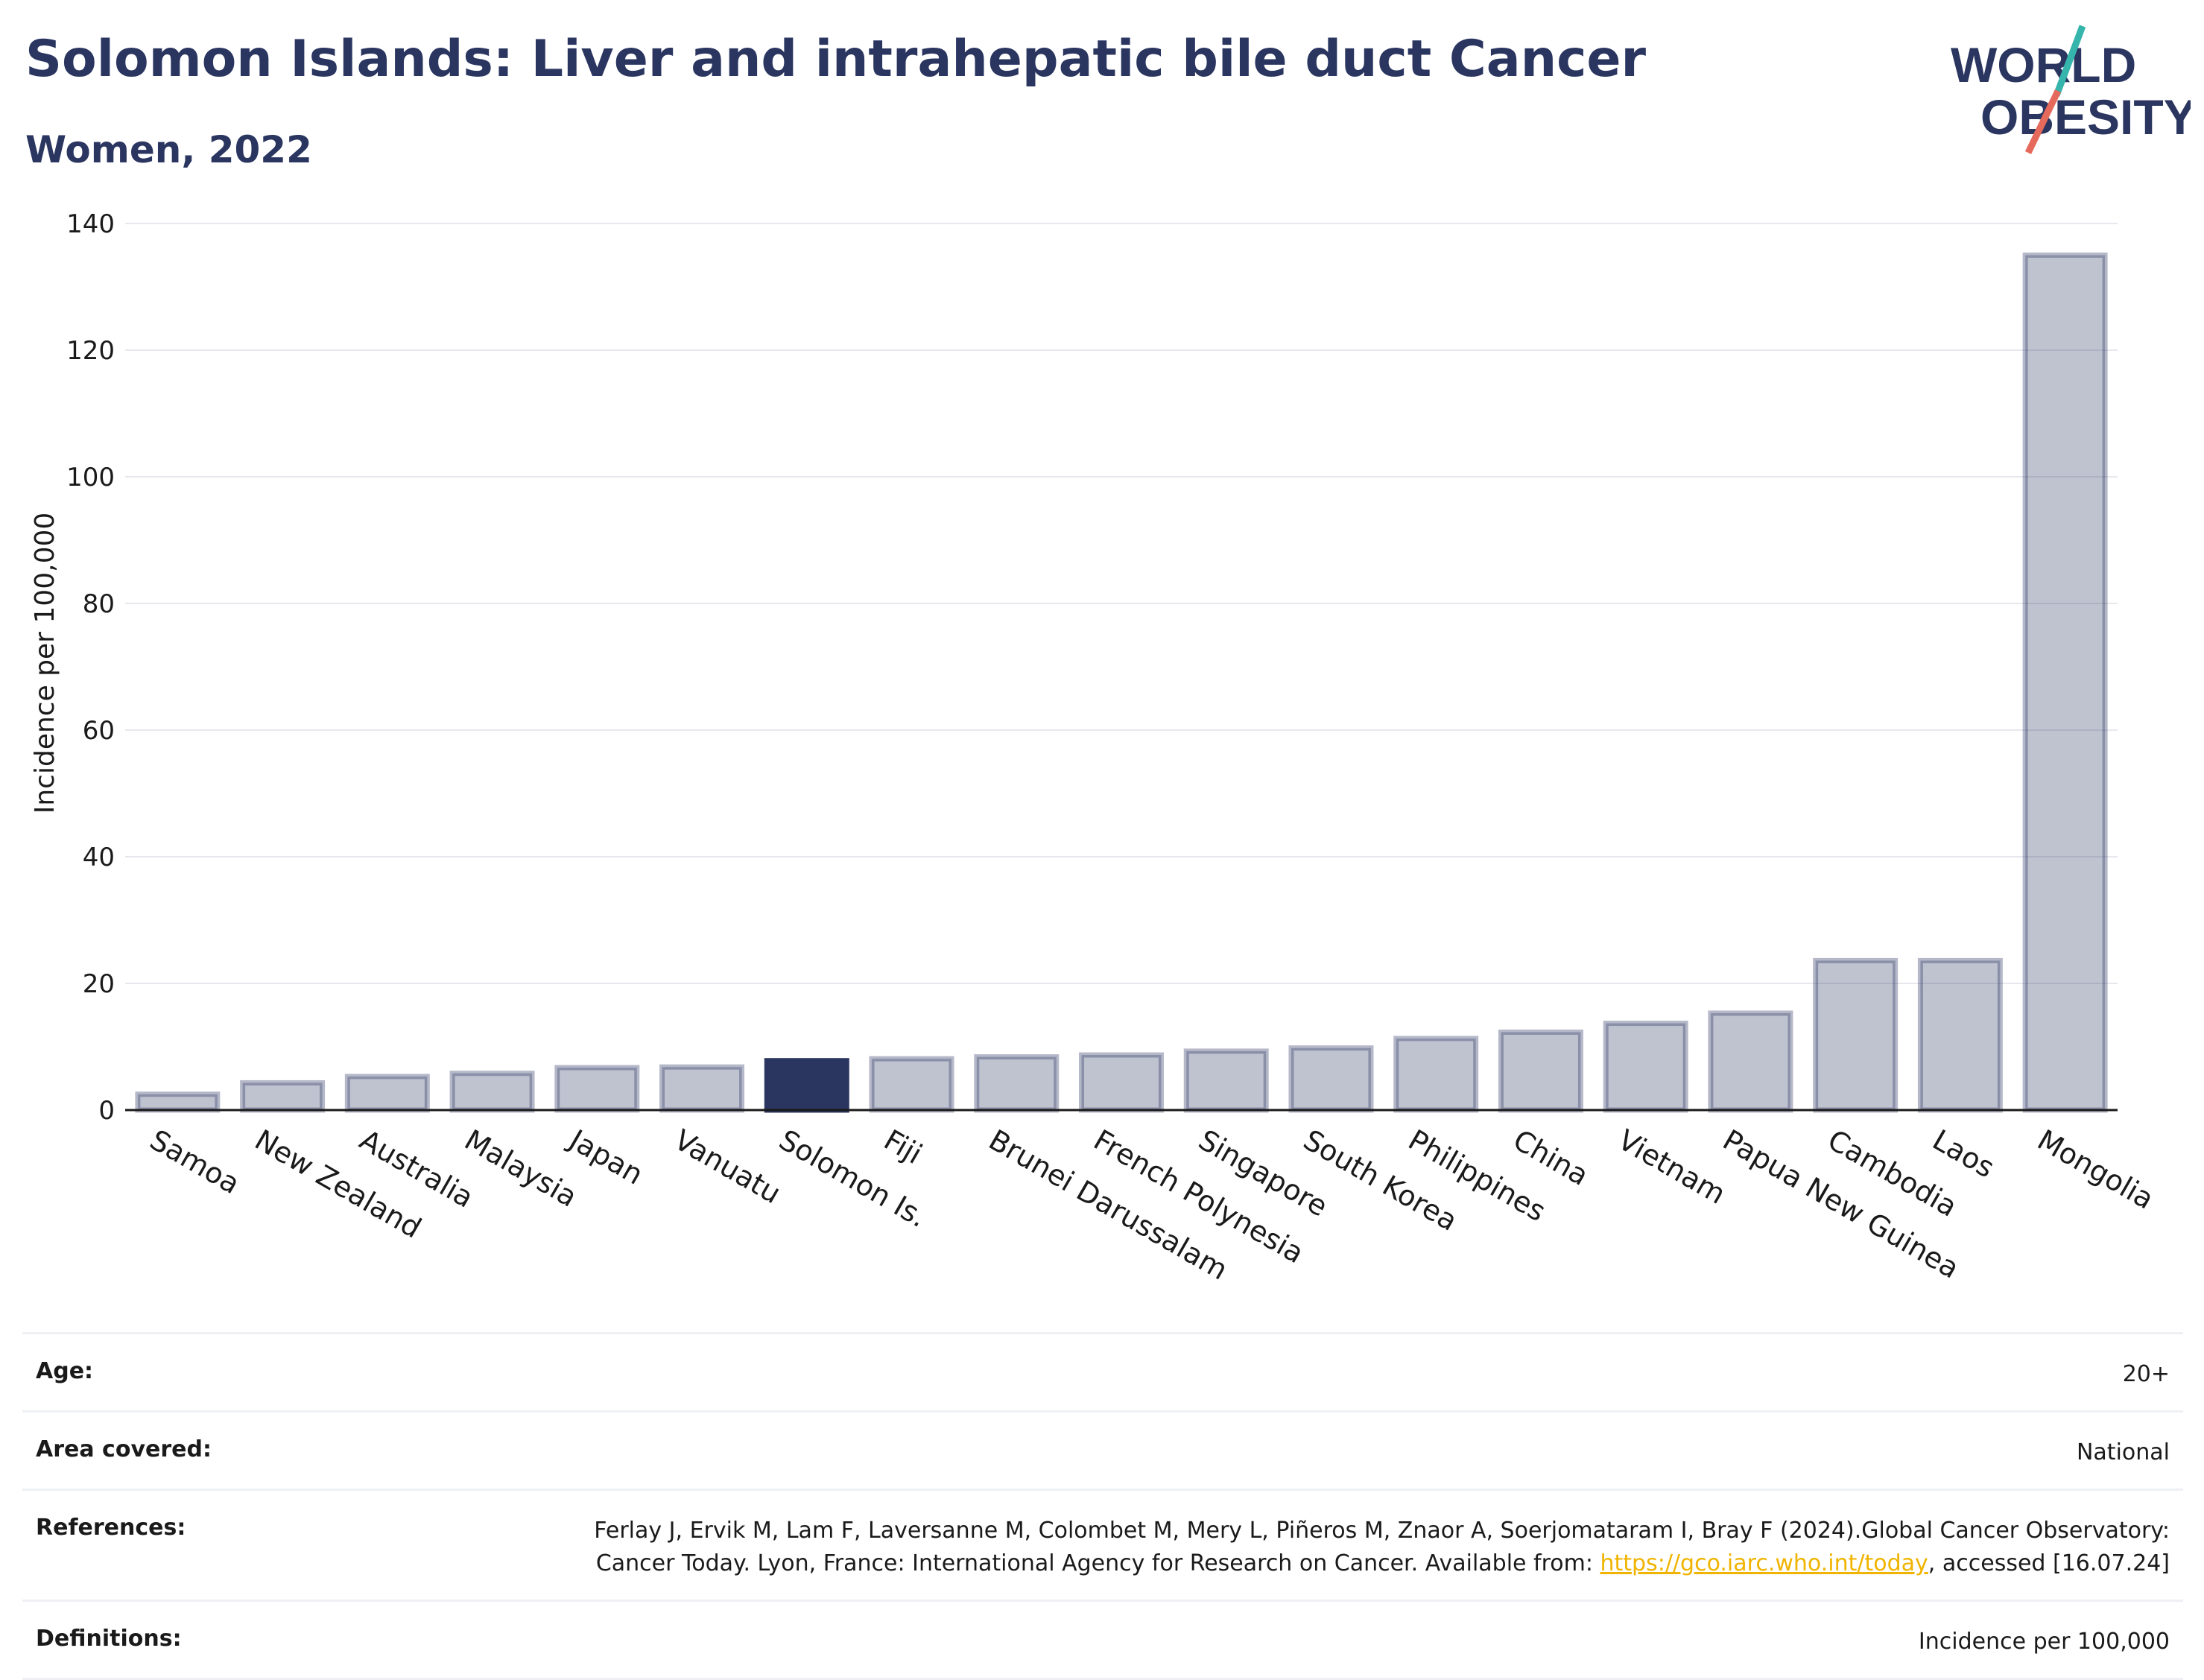 The image size is (2204, 1680). What do you see at coordinates (1671, 1167) in the screenshot?
I see `x-tick-label: Vietnam` at bounding box center [1671, 1167].